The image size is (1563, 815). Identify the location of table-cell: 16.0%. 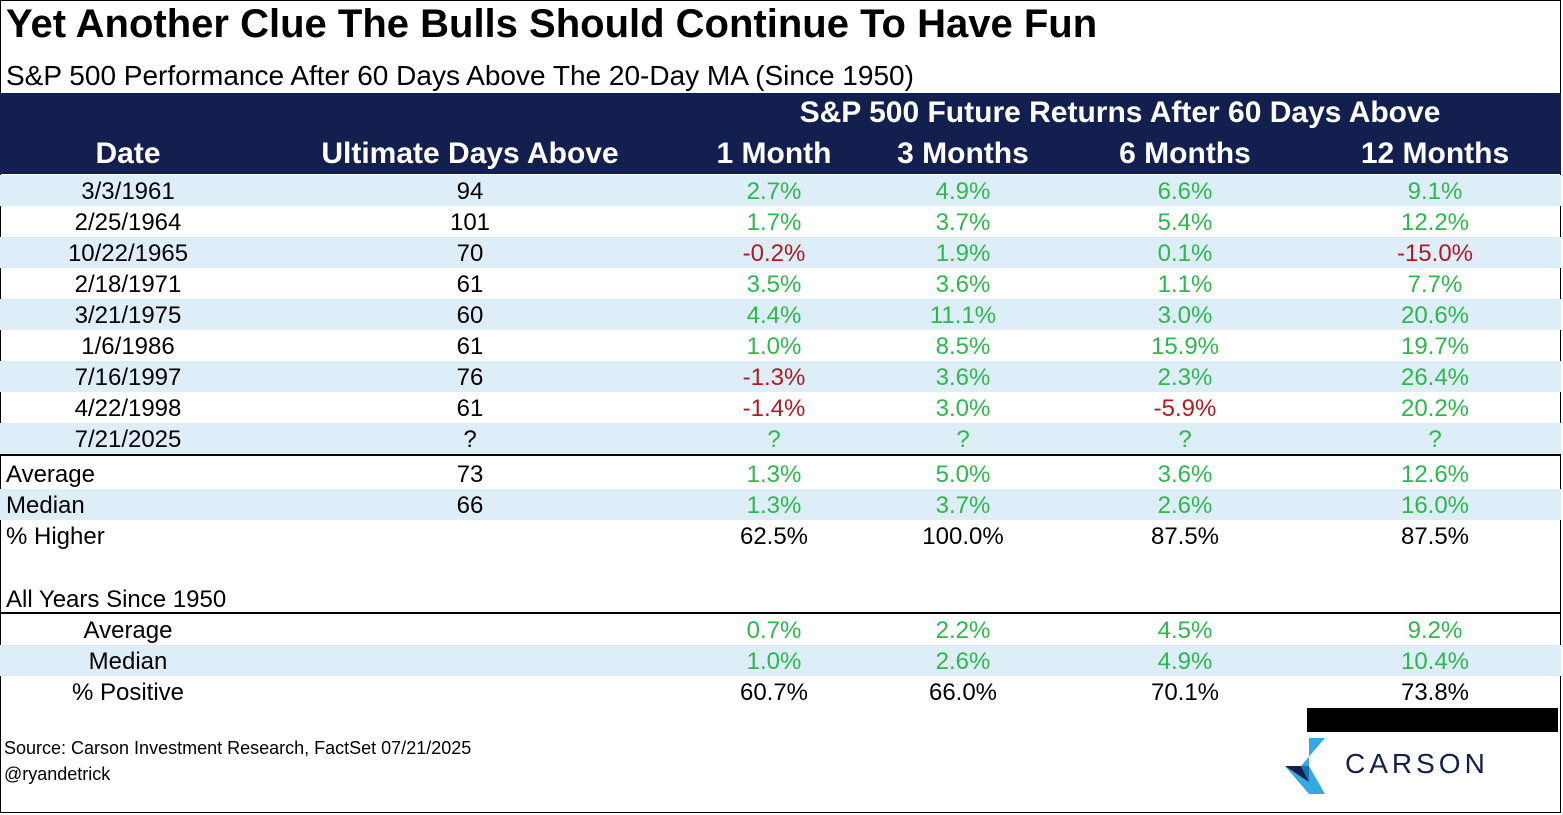
(1435, 505).